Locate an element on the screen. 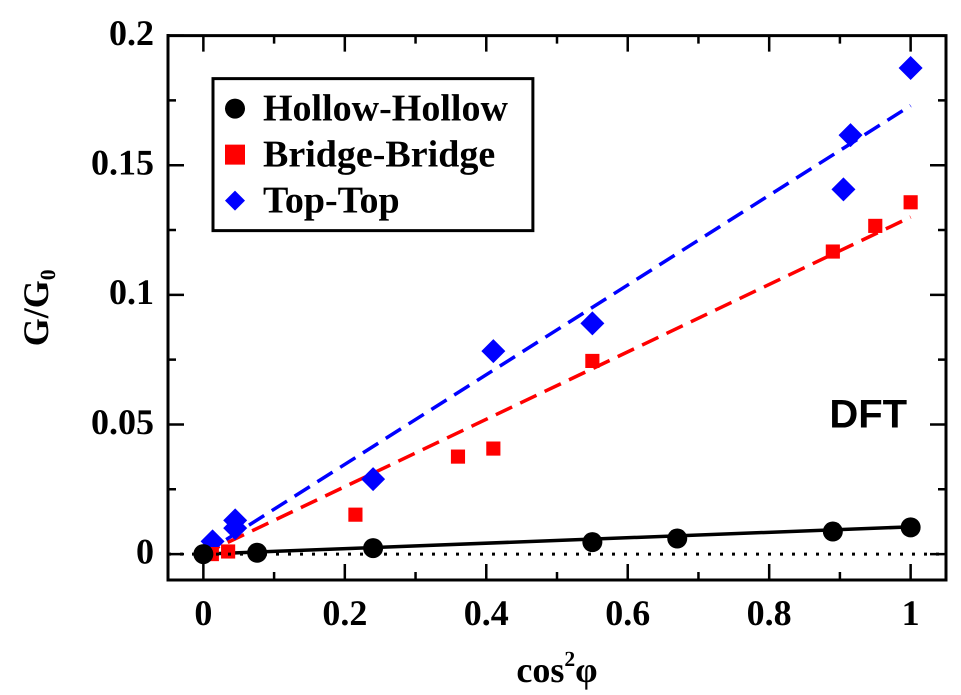 Image resolution: width=961 pixels, height=695 pixels. y-tick-label: 0.1 is located at coordinates (131, 292).